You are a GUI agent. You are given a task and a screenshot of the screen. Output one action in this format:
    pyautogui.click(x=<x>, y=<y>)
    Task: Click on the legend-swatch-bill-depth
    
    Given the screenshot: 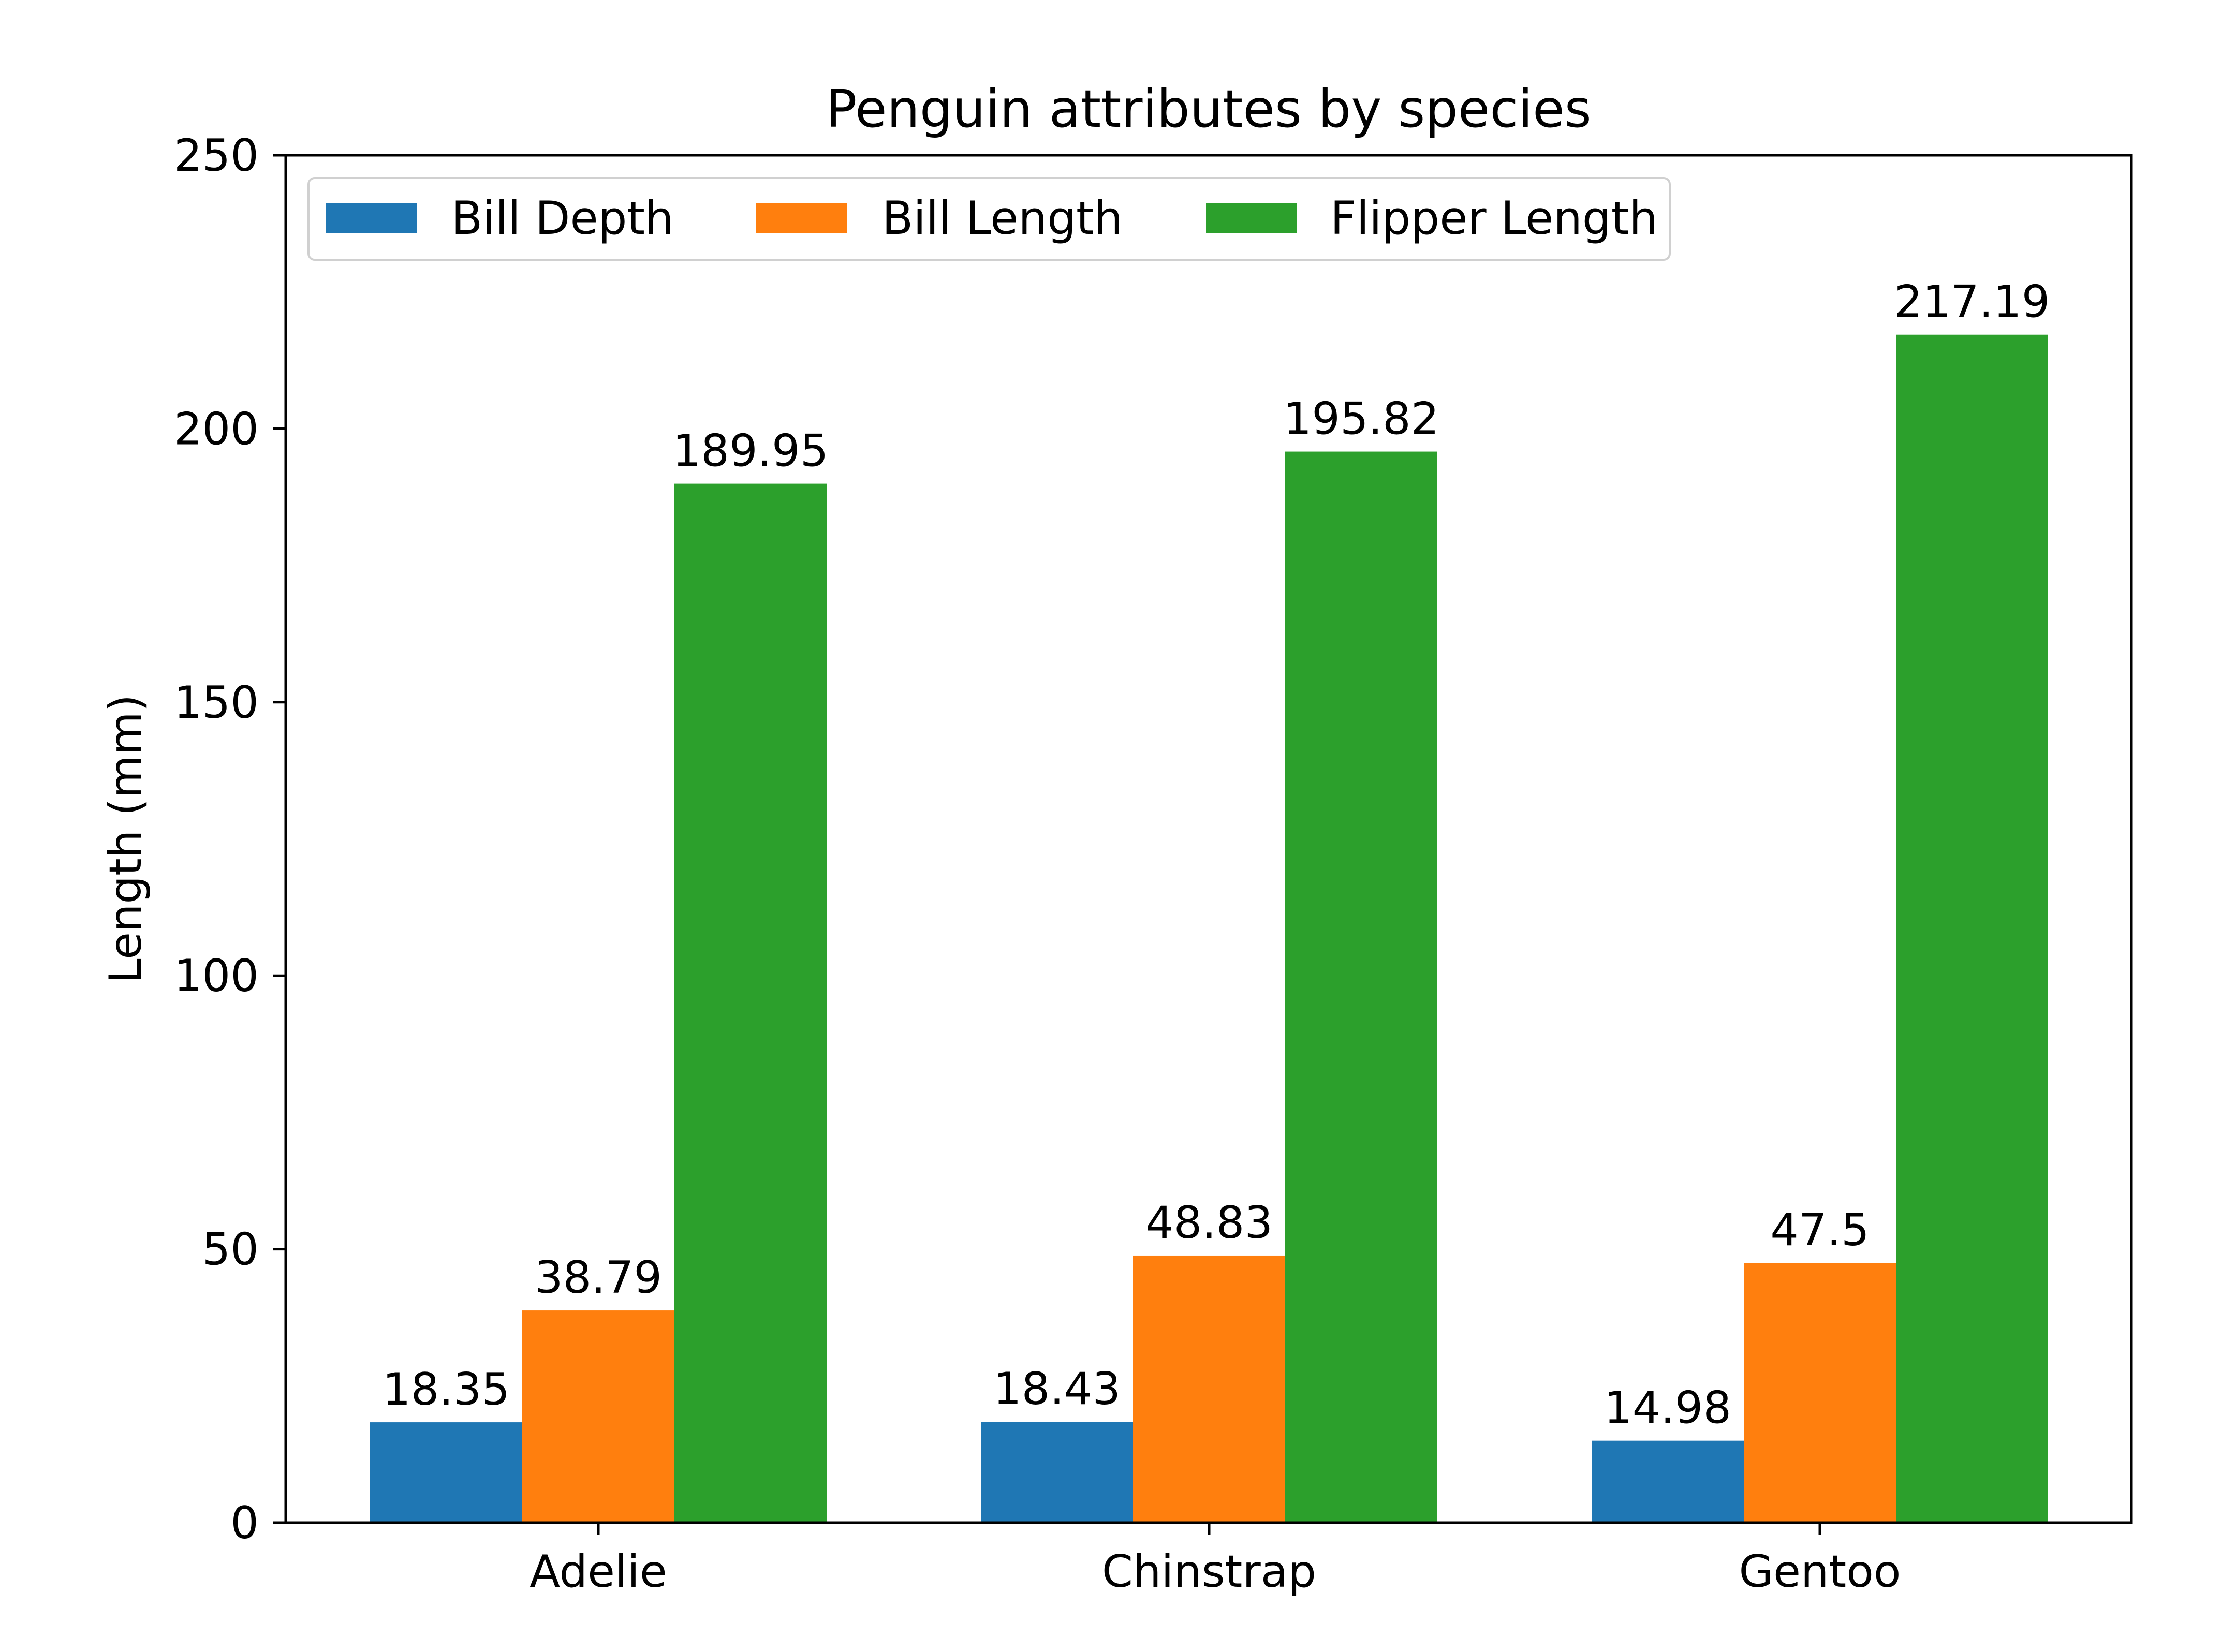 What is the action you would take?
    pyautogui.click(x=371, y=218)
    